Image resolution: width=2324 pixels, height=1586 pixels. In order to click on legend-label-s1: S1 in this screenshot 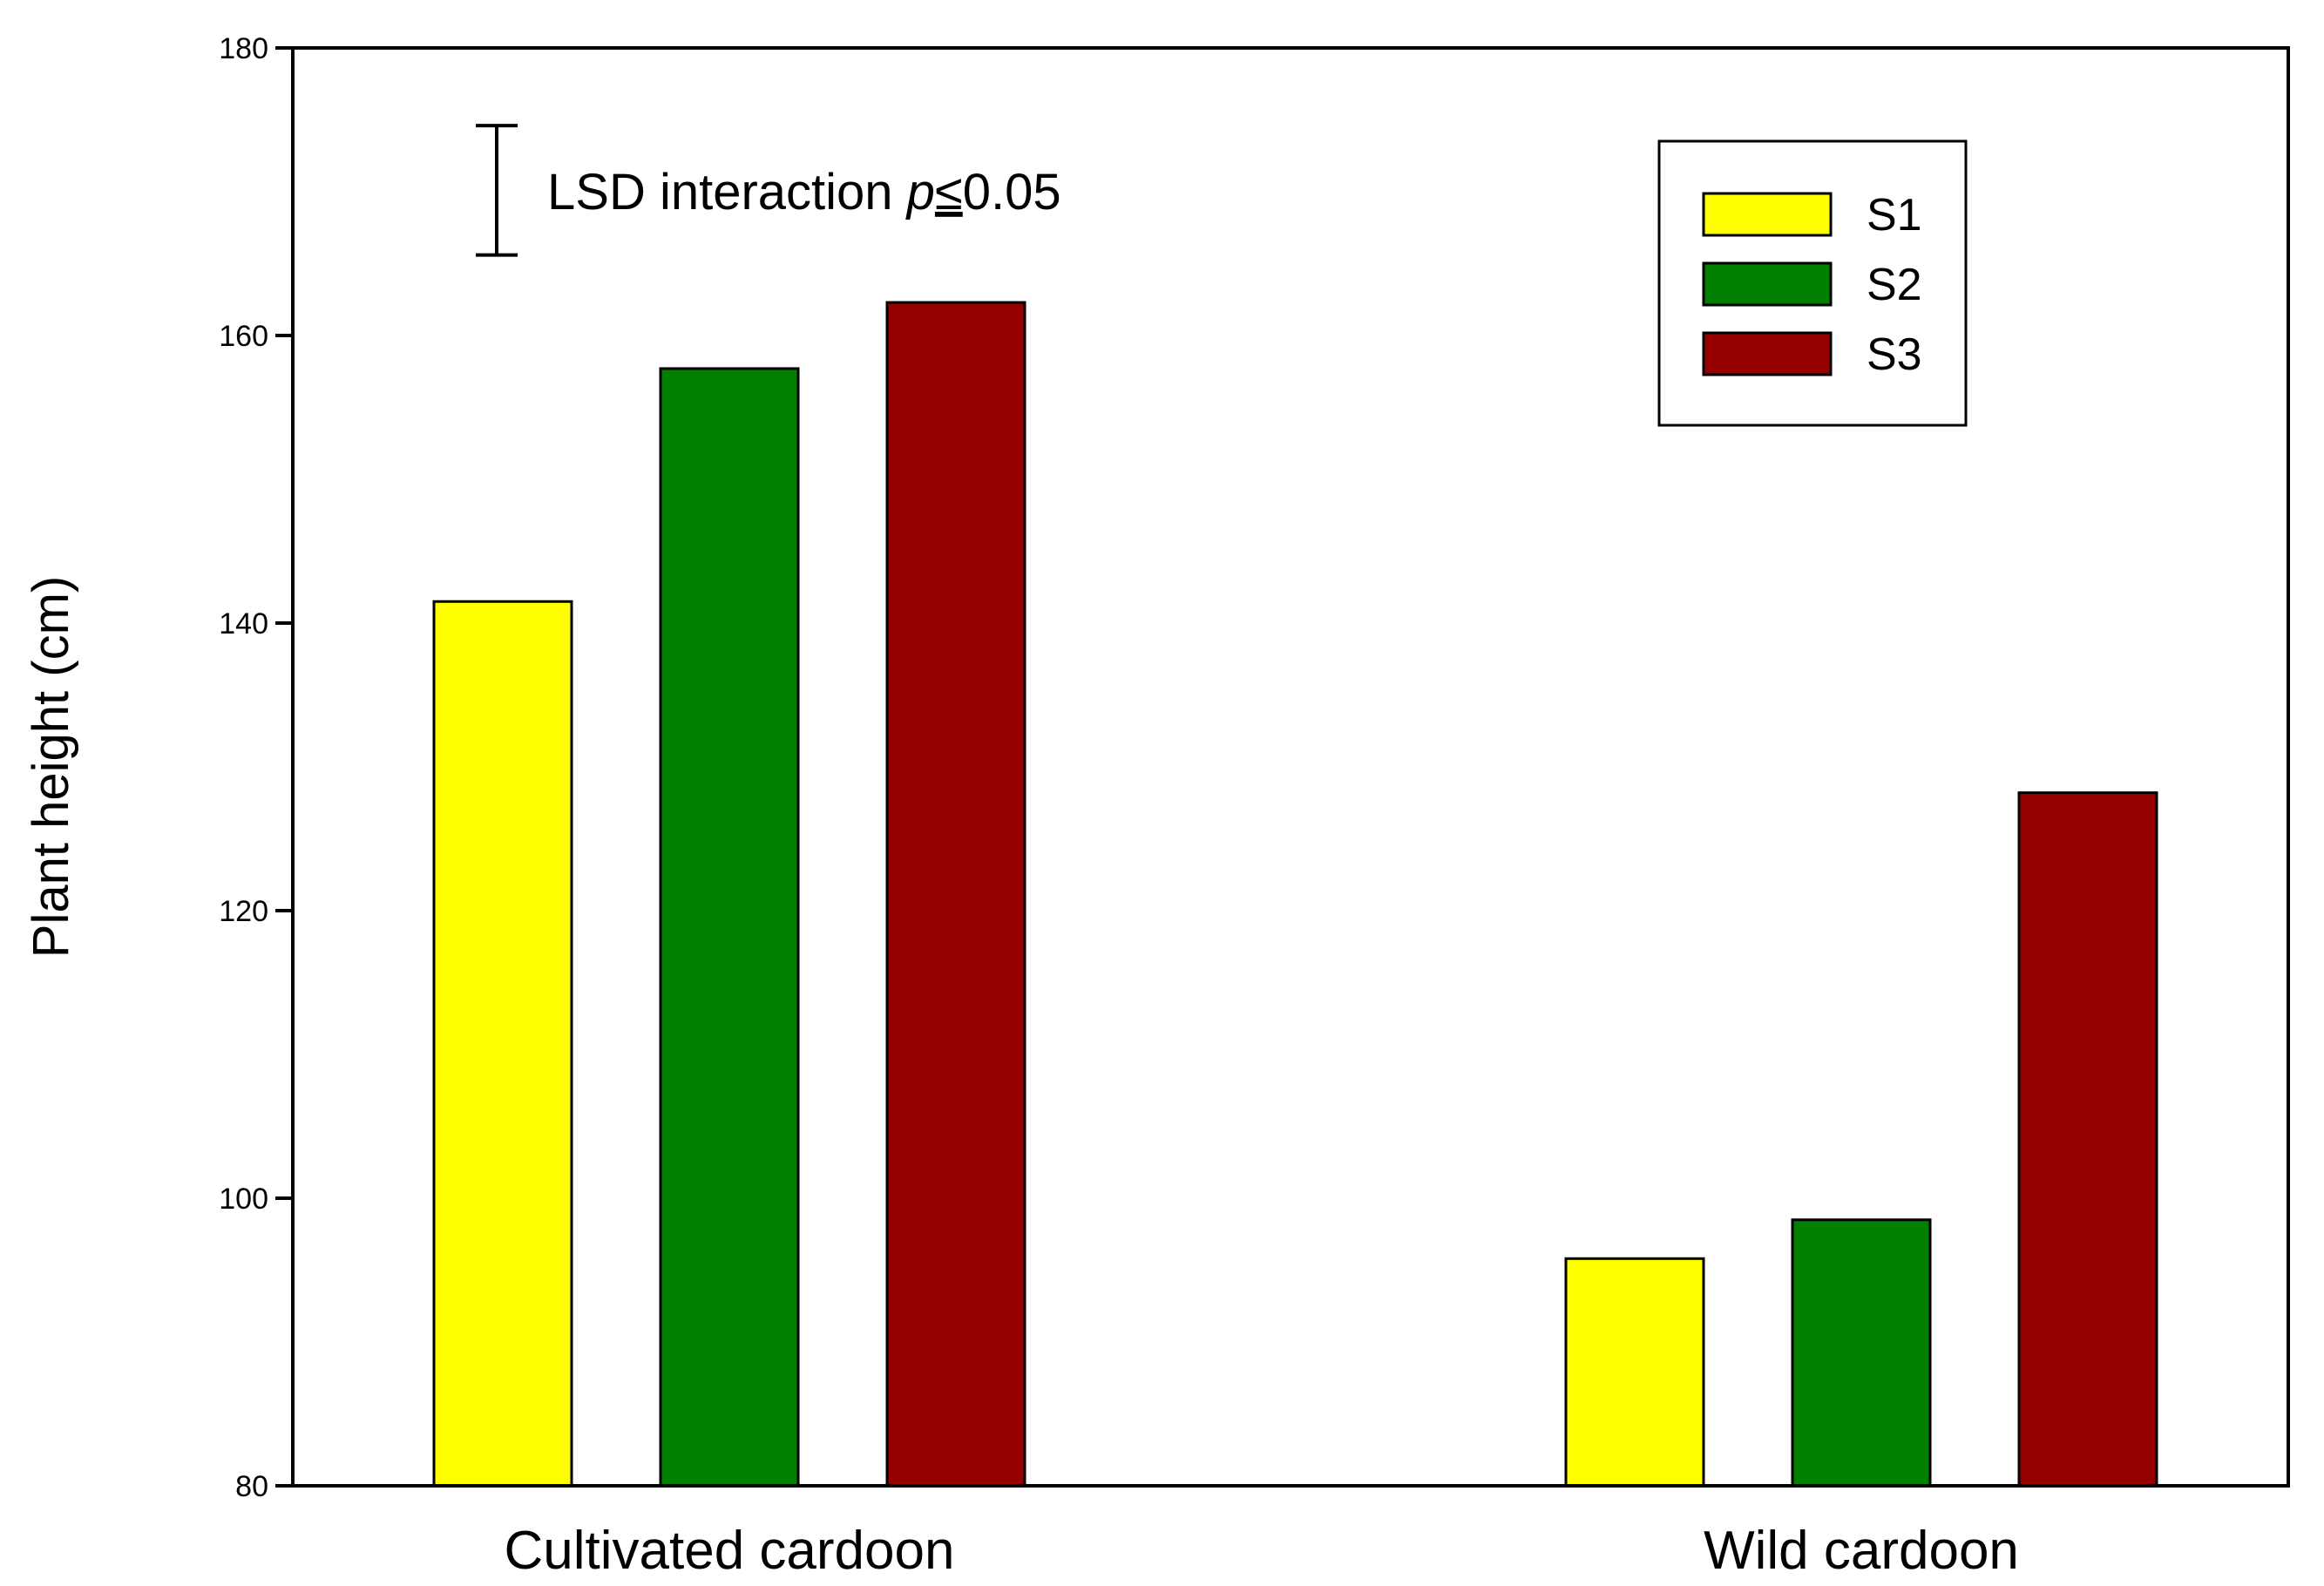, I will do `click(1895, 215)`.